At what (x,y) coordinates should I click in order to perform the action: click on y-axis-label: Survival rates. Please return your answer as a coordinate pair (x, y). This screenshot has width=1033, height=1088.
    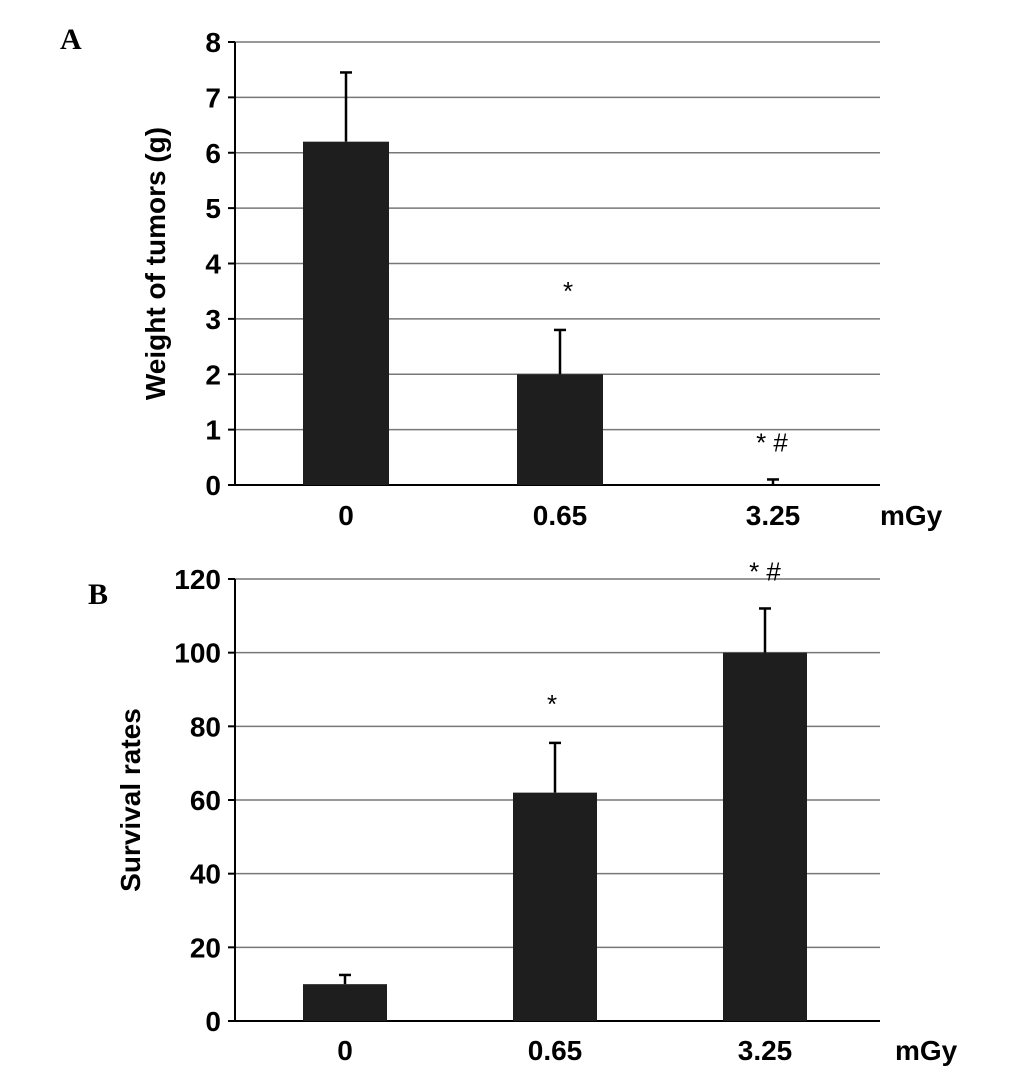
    Looking at the image, I should click on (130, 800).